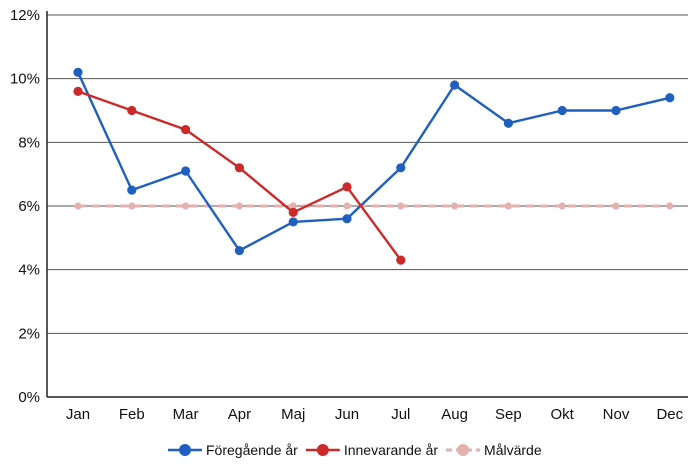 This screenshot has height=465, width=691. Describe the element at coordinates (25, 79) in the screenshot. I see `y-tick-label: 10%` at that location.